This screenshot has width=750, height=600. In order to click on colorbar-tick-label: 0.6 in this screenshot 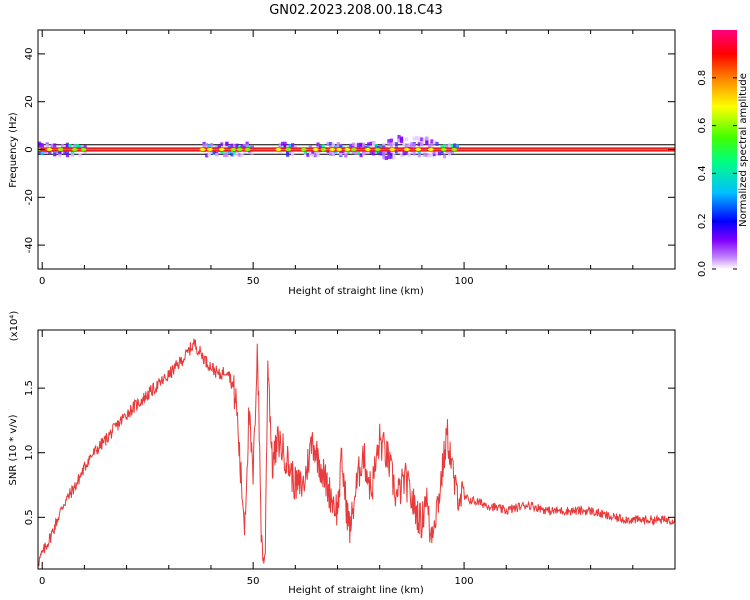, I will do `click(702, 126)`.